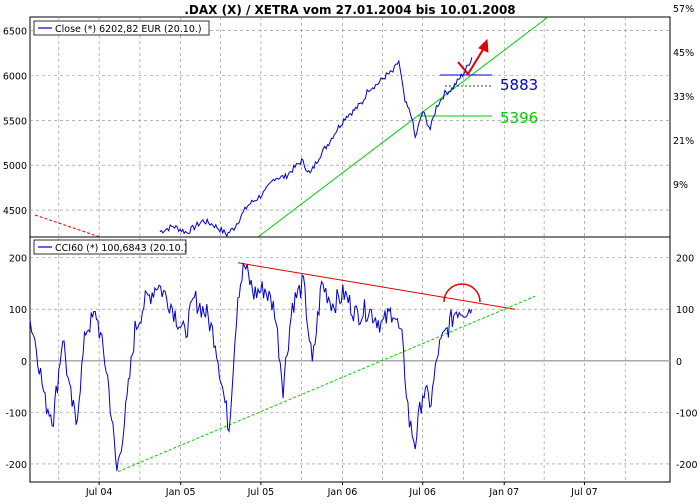  Describe the element at coordinates (18, 259) in the screenshot. I see `cci-y-tick-left: 200` at that location.